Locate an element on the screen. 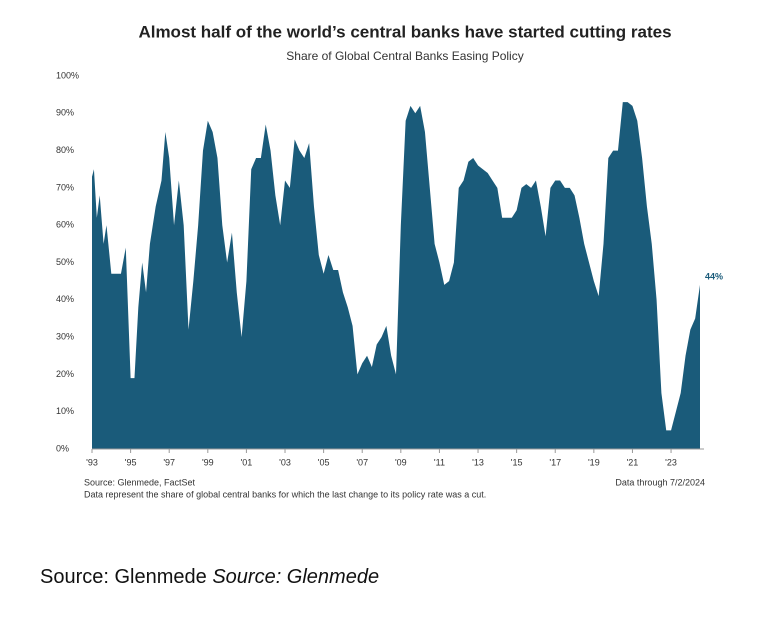 The image size is (780, 624). x-tick-label: '13 is located at coordinates (478, 462).